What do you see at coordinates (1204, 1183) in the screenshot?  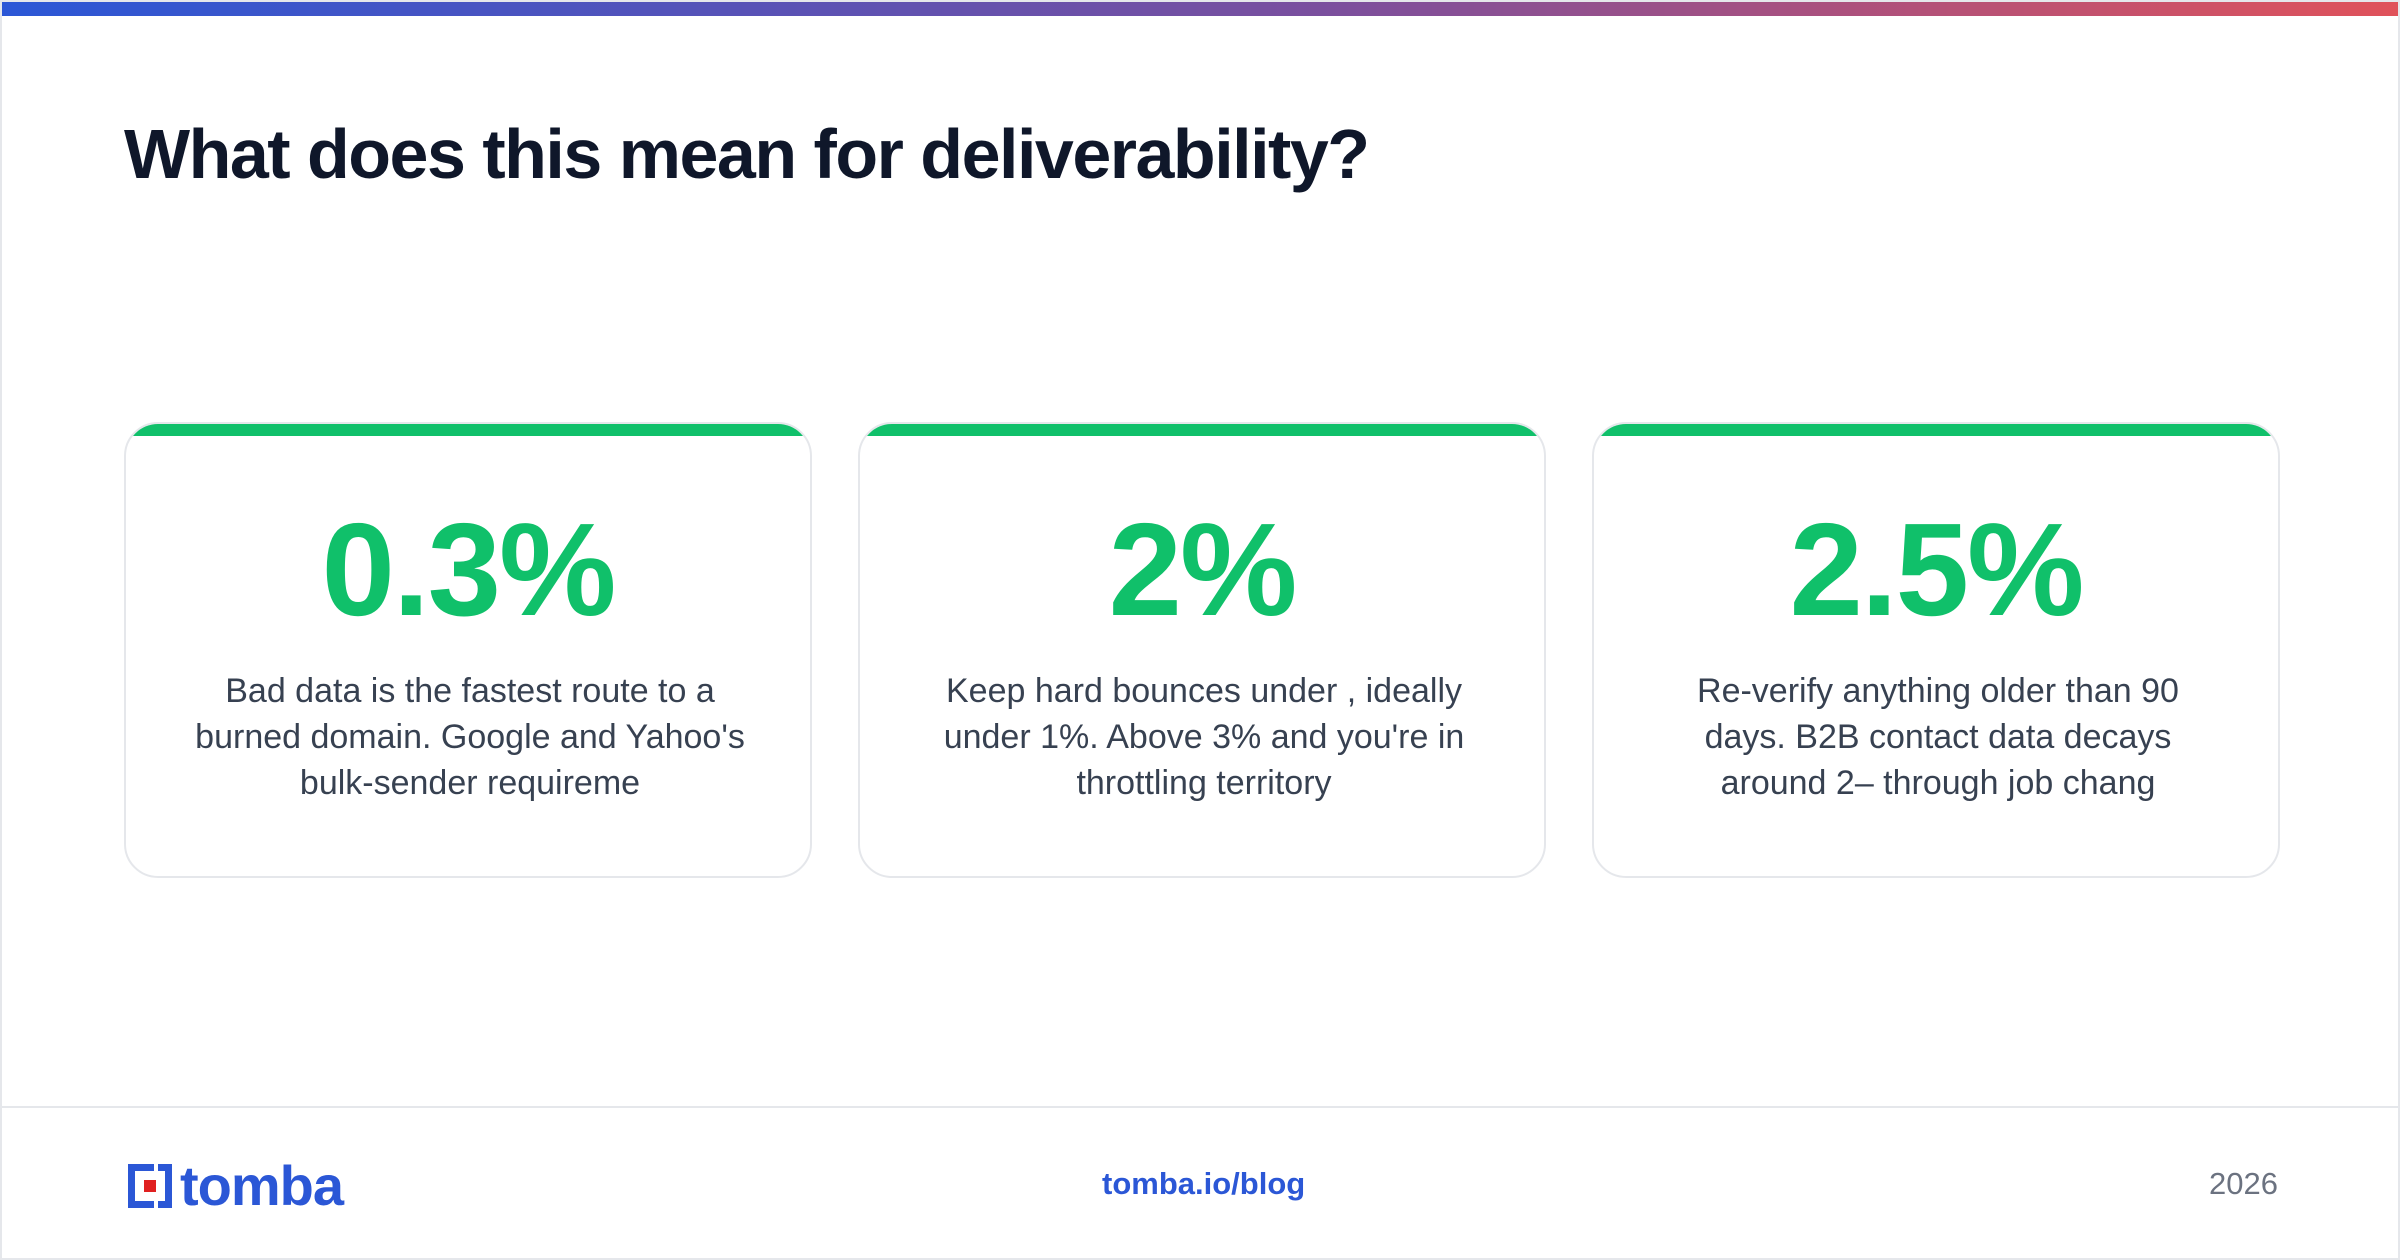 I see `blog-link: tomba.io/blog` at bounding box center [1204, 1183].